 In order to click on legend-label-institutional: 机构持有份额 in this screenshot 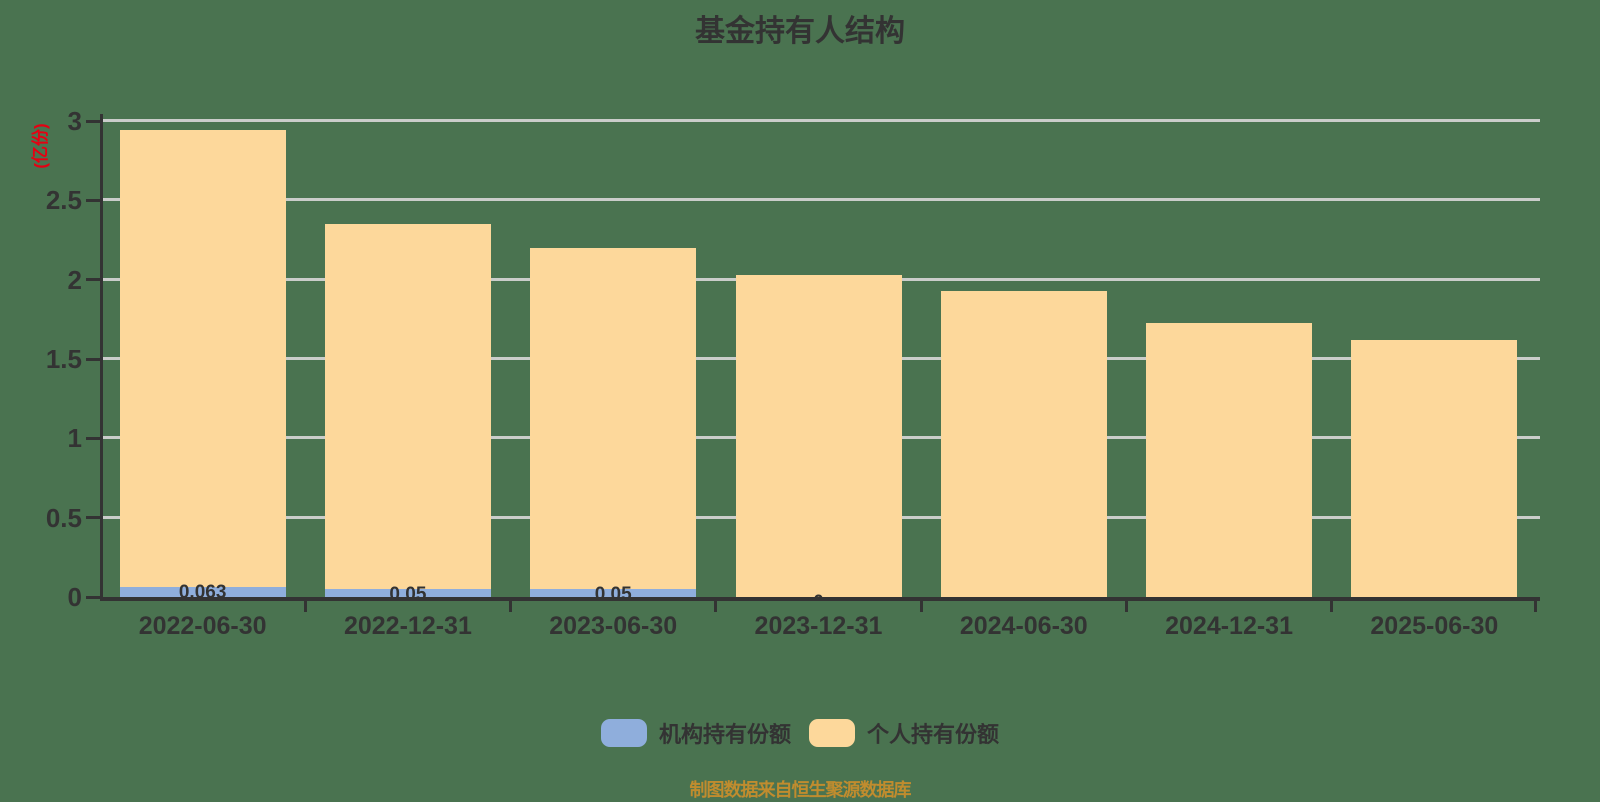, I will do `click(724, 734)`.